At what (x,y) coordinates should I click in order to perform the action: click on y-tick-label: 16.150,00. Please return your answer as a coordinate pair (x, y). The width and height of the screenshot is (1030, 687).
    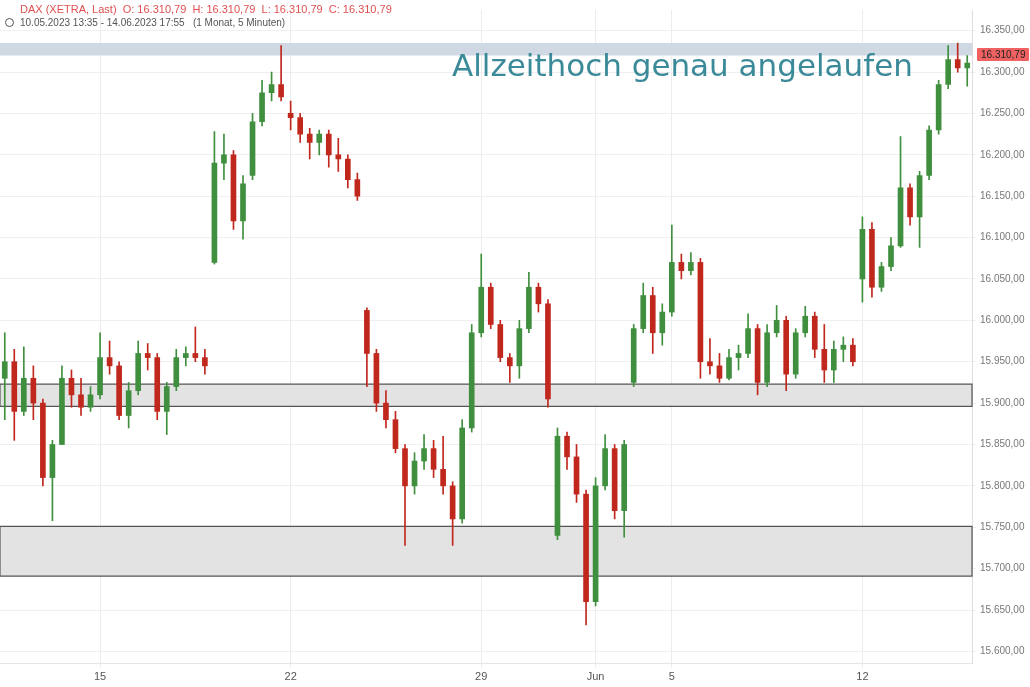
    Looking at the image, I should click on (1002, 195).